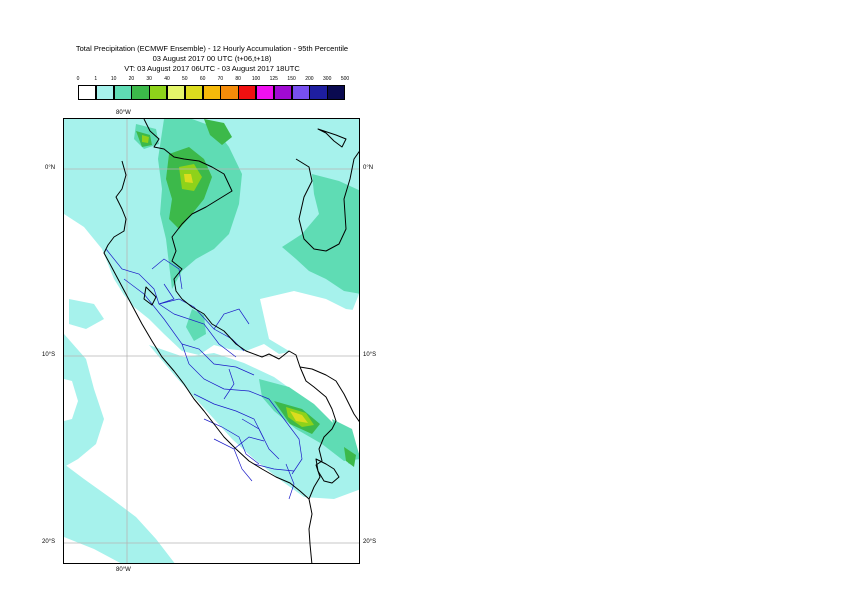  I want to click on lat-label-left-10: 10°S, so click(49, 355).